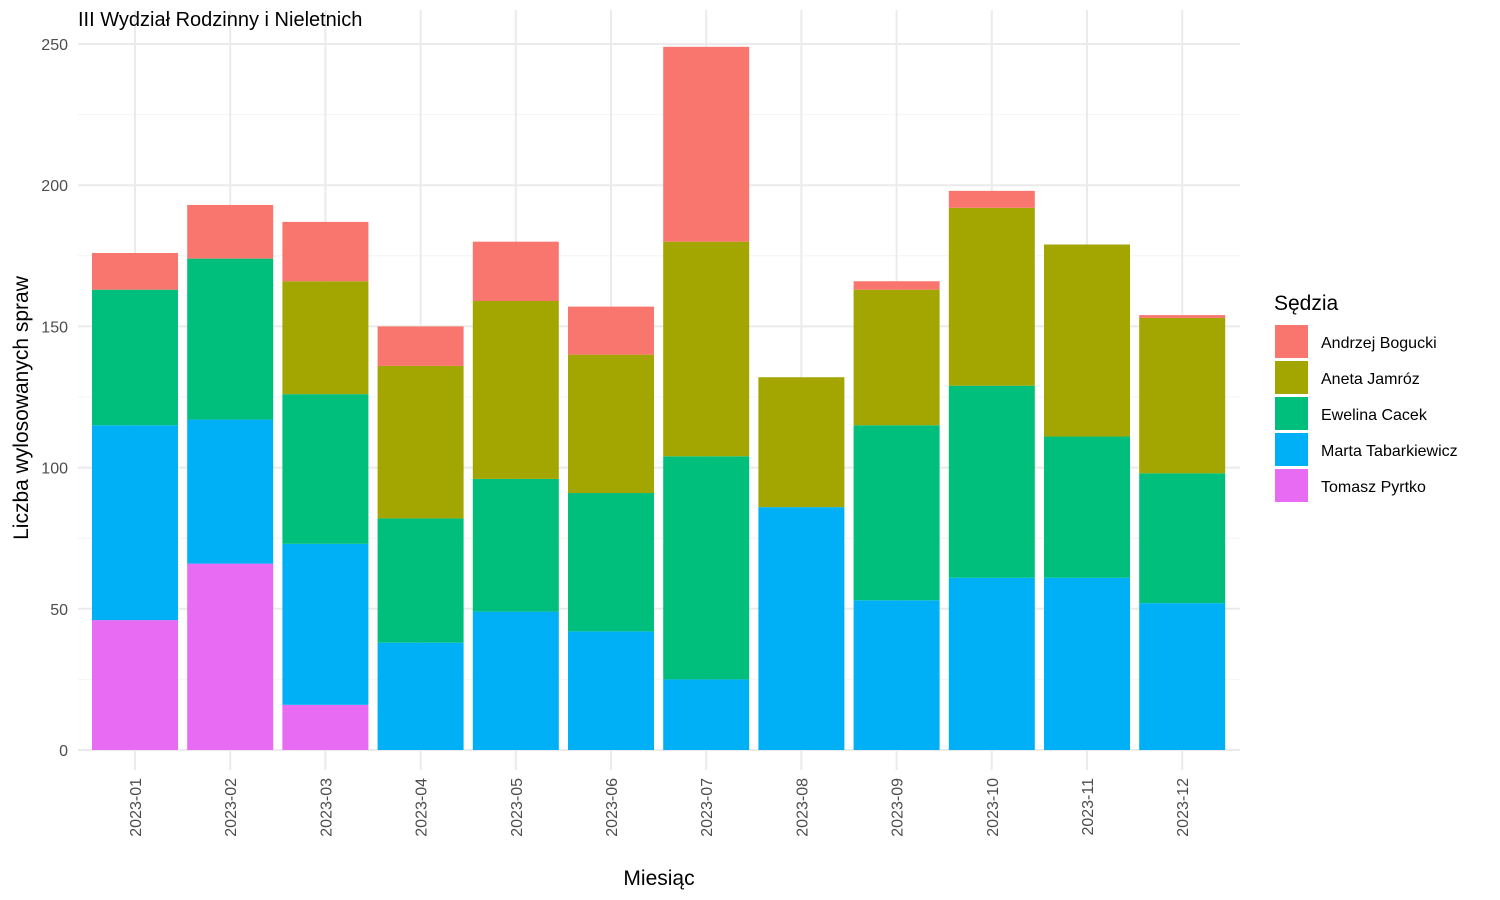  What do you see at coordinates (1088, 807) in the screenshot?
I see `x-tick-label: 2023-11` at bounding box center [1088, 807].